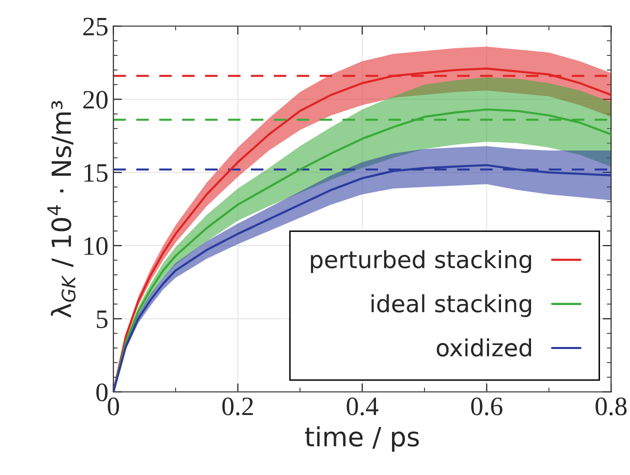 The height and width of the screenshot is (475, 630). What do you see at coordinates (95, 99) in the screenshot?
I see `y-tick-label: 20` at bounding box center [95, 99].